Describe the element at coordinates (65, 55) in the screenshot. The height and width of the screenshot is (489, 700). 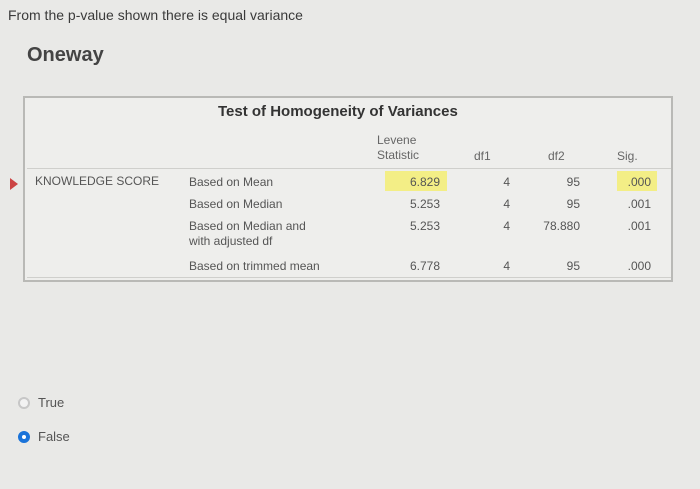
I see `section-title: Oneway` at that location.